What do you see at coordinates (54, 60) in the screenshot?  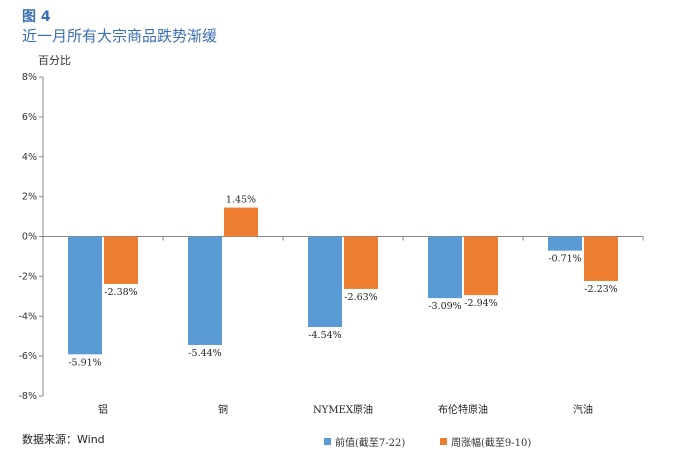 I see `y-axis-unit-label: 百分比` at bounding box center [54, 60].